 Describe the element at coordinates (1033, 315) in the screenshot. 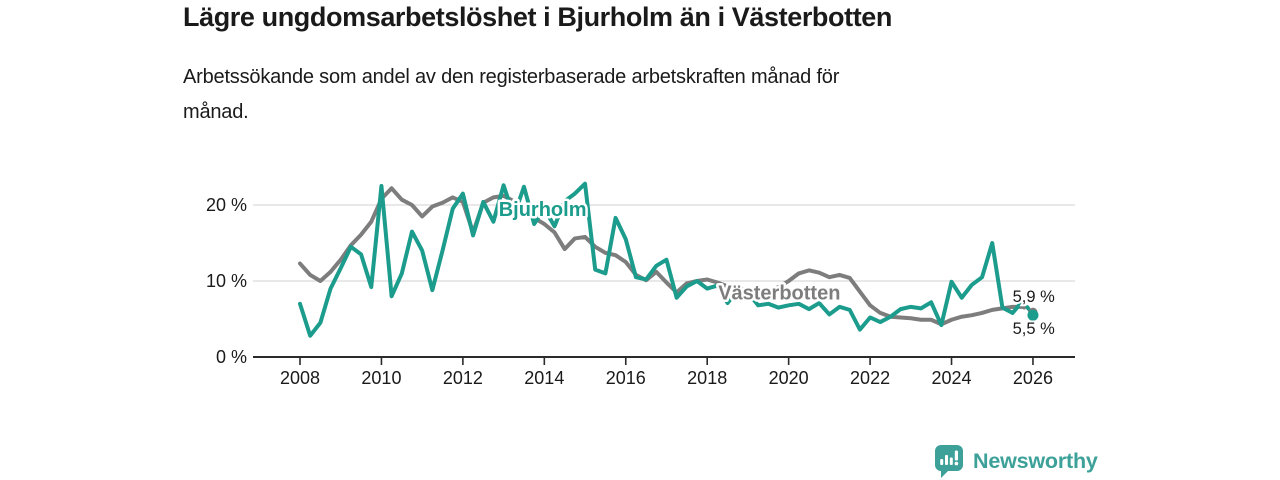

I see `series-end-dot-bjurholm` at that location.